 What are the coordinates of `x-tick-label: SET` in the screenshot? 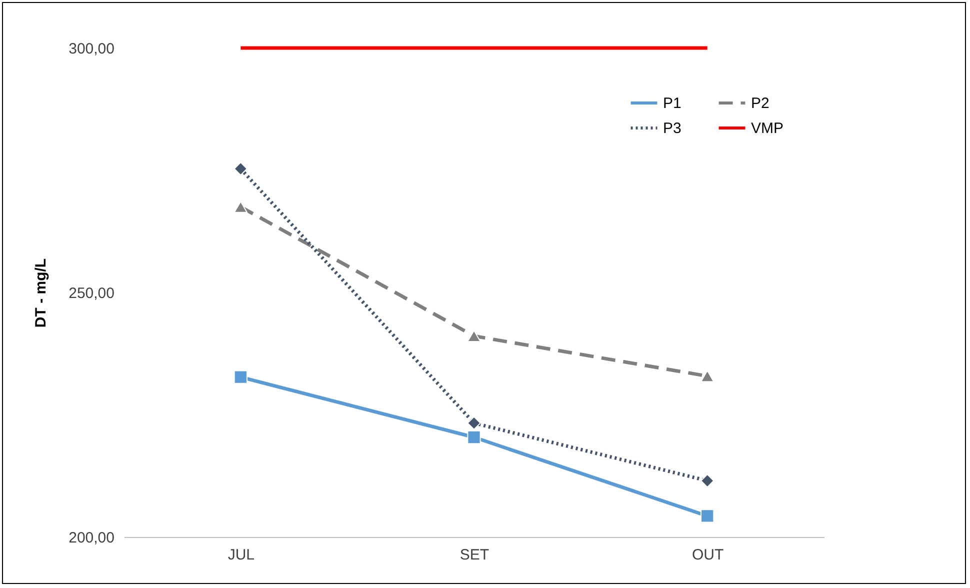 It's located at (475, 555).